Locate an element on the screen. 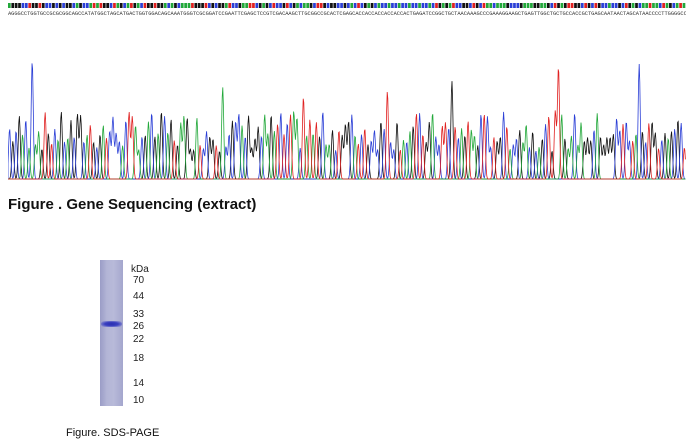 The width and height of the screenshot is (692, 441). marker-label: 14 is located at coordinates (139, 383).